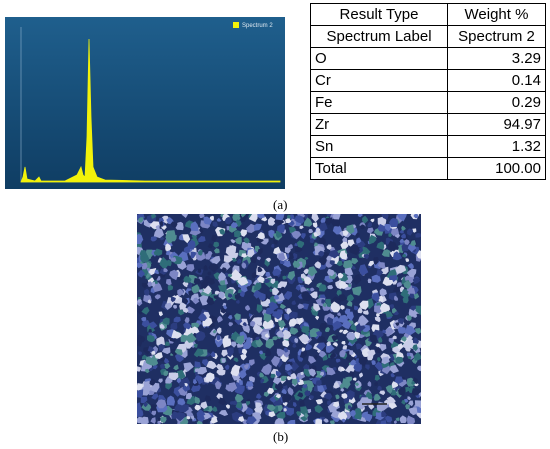  I want to click on table-cell: 3.29, so click(496, 58).